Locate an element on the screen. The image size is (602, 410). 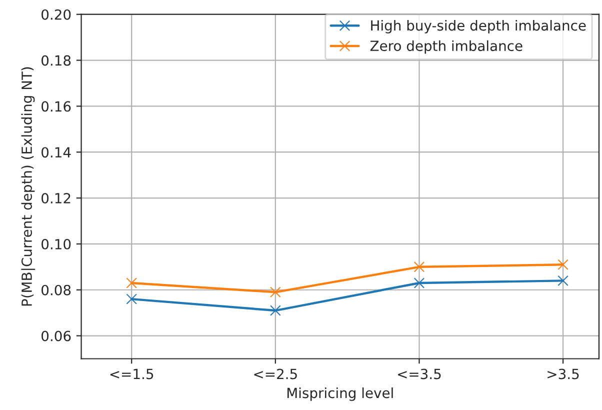
y-tick-label: 0.06 is located at coordinates (56, 336).